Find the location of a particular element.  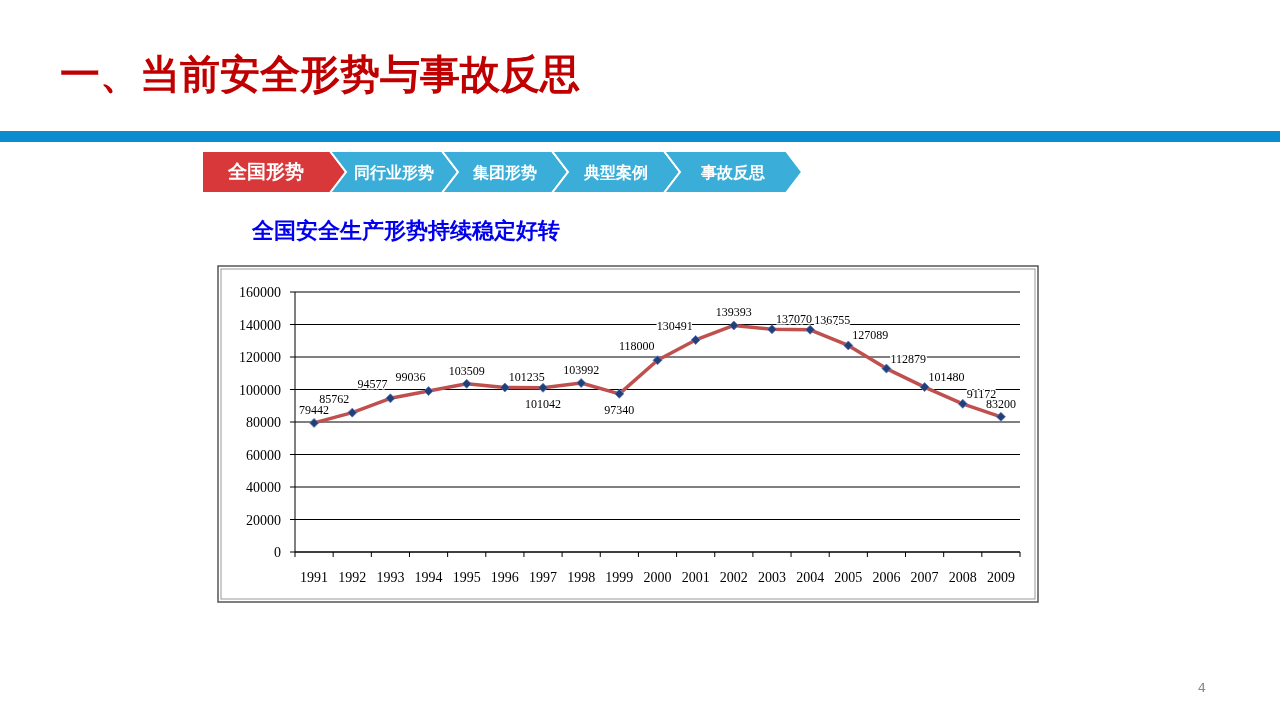

x-tick-label: 2001 is located at coordinates (695, 577).